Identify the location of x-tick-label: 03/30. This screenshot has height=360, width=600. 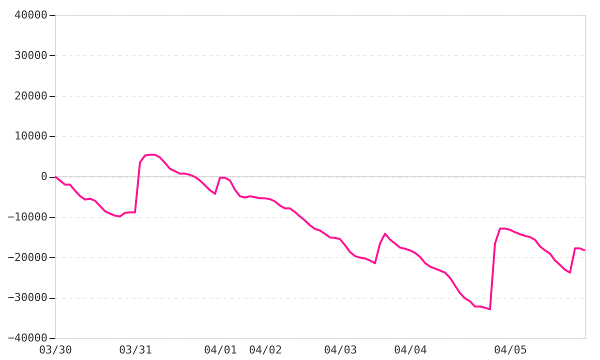
(55, 350).